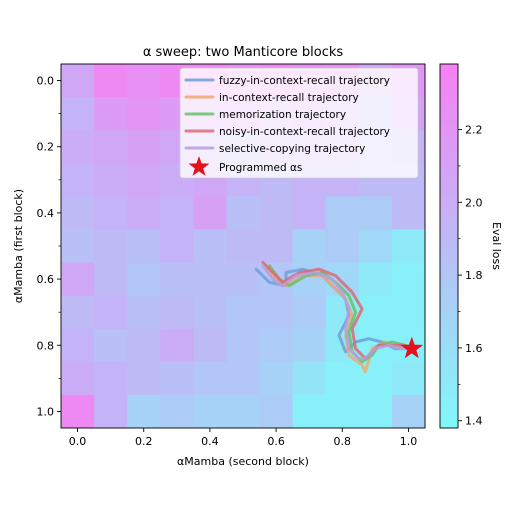 This screenshot has width=515, height=519. Describe the element at coordinates (337, 312) in the screenshot. I see `trajectory-line` at that location.